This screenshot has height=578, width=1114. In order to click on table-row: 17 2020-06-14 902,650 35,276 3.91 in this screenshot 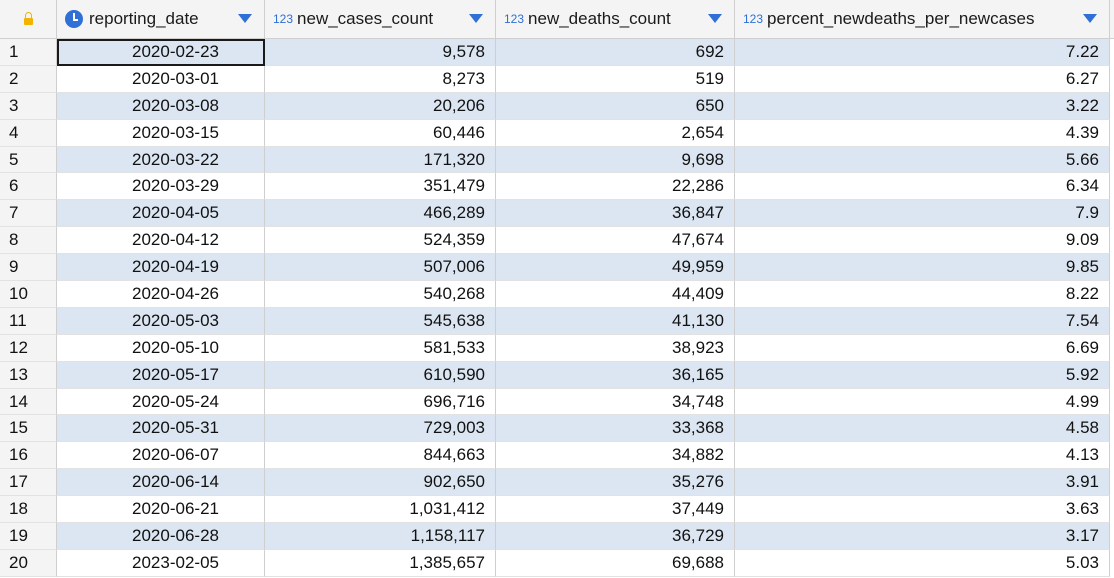, I will do `click(557, 483)`.